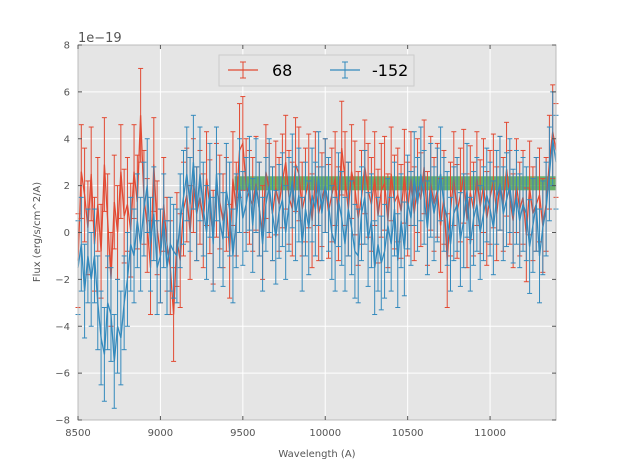 The width and height of the screenshot is (617, 471). I want to click on legend-label: 68, so click(282, 70).